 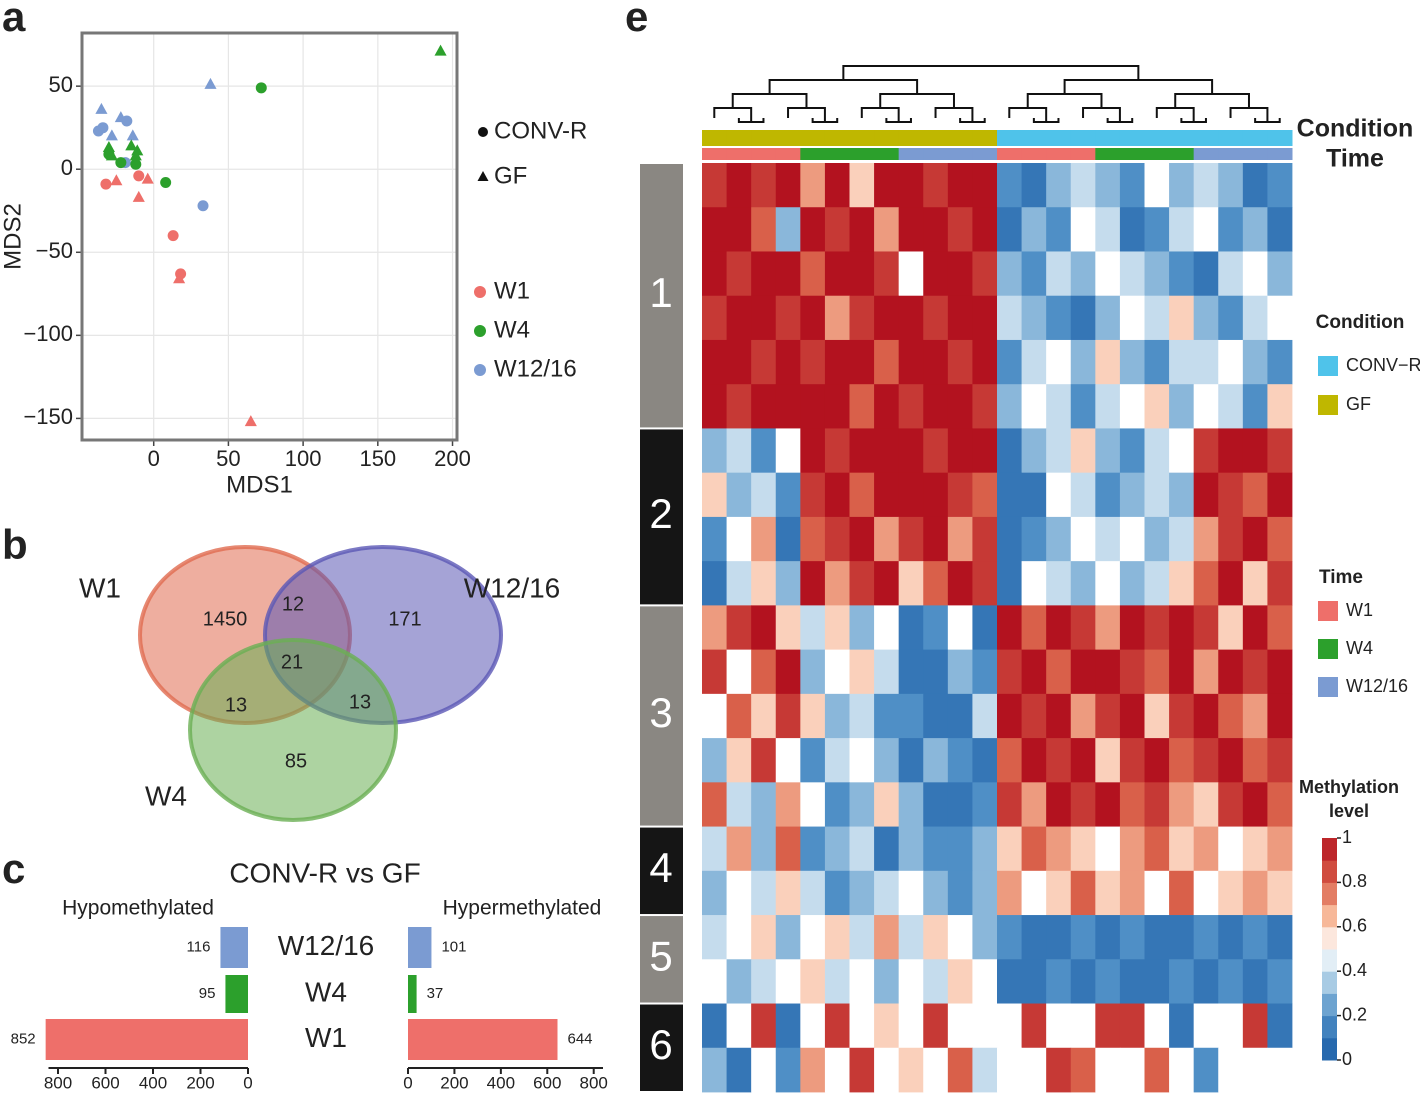 I want to click on panel-label: c, so click(x=13, y=868).